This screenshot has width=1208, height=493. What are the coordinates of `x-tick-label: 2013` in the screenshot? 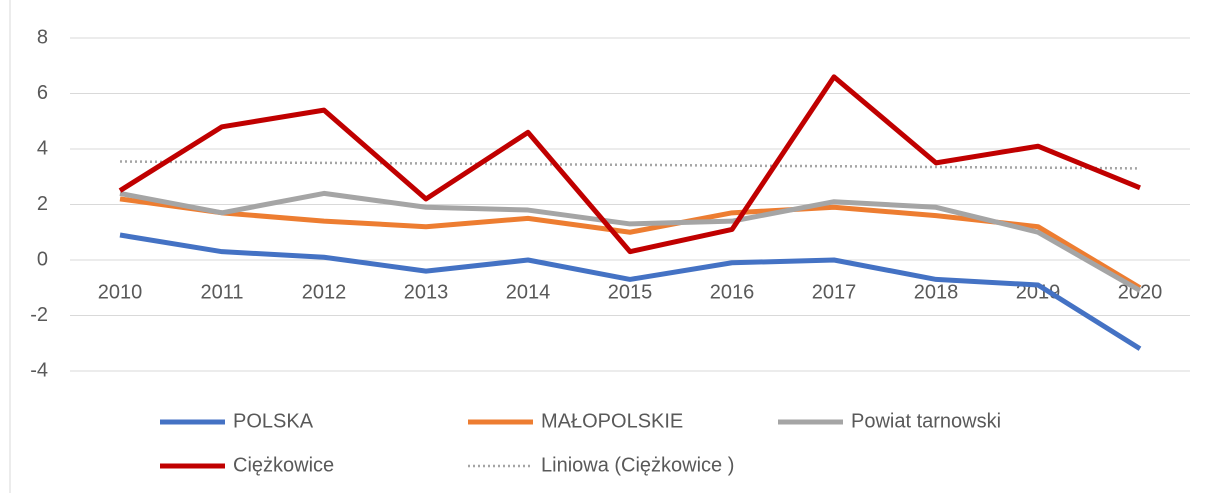 It's located at (426, 292).